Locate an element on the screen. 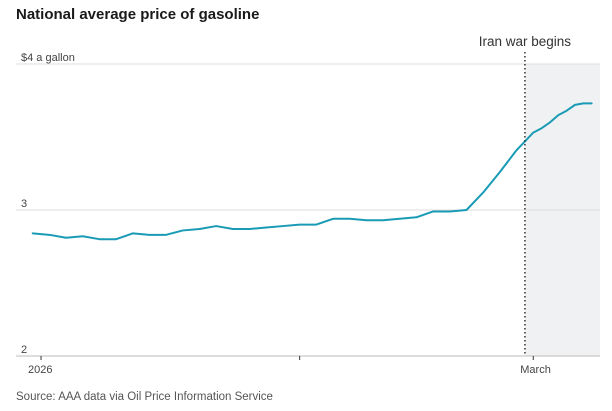 The width and height of the screenshot is (612, 411). y-tick-label-4: $4 a gallon is located at coordinates (48, 58).